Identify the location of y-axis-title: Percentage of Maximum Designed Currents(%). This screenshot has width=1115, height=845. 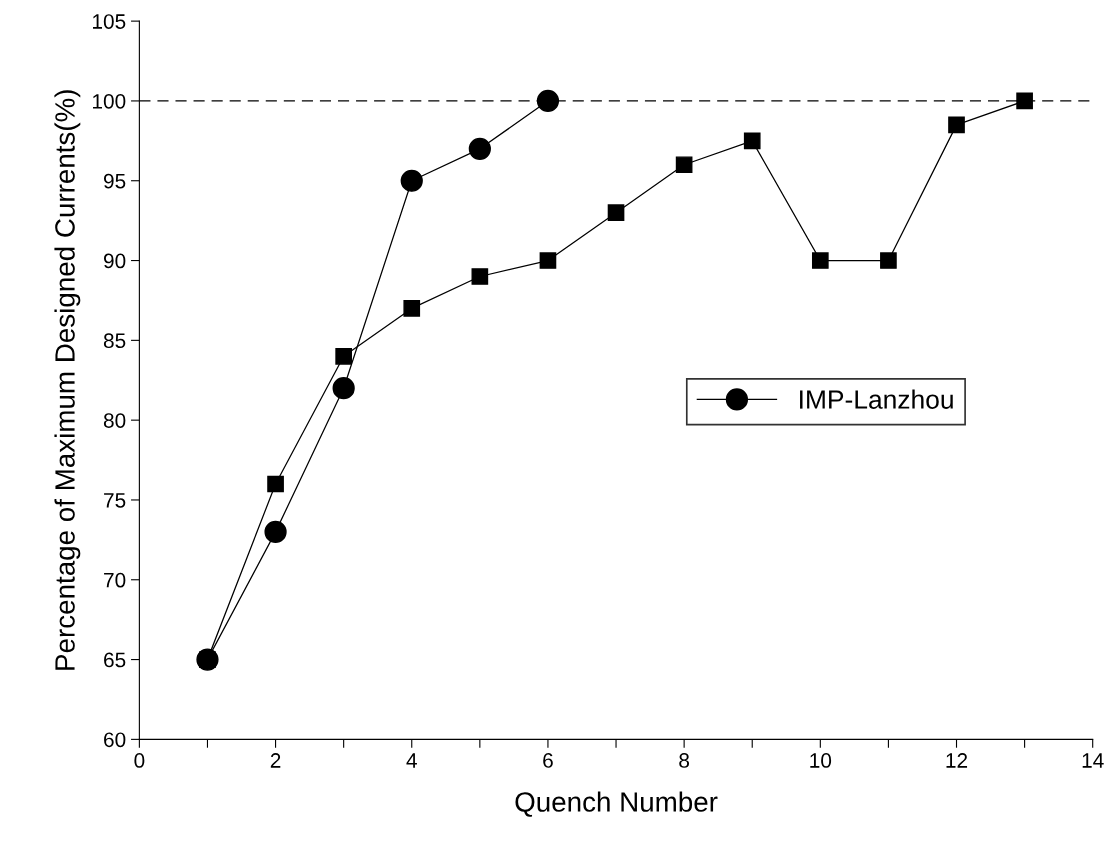
(67, 380).